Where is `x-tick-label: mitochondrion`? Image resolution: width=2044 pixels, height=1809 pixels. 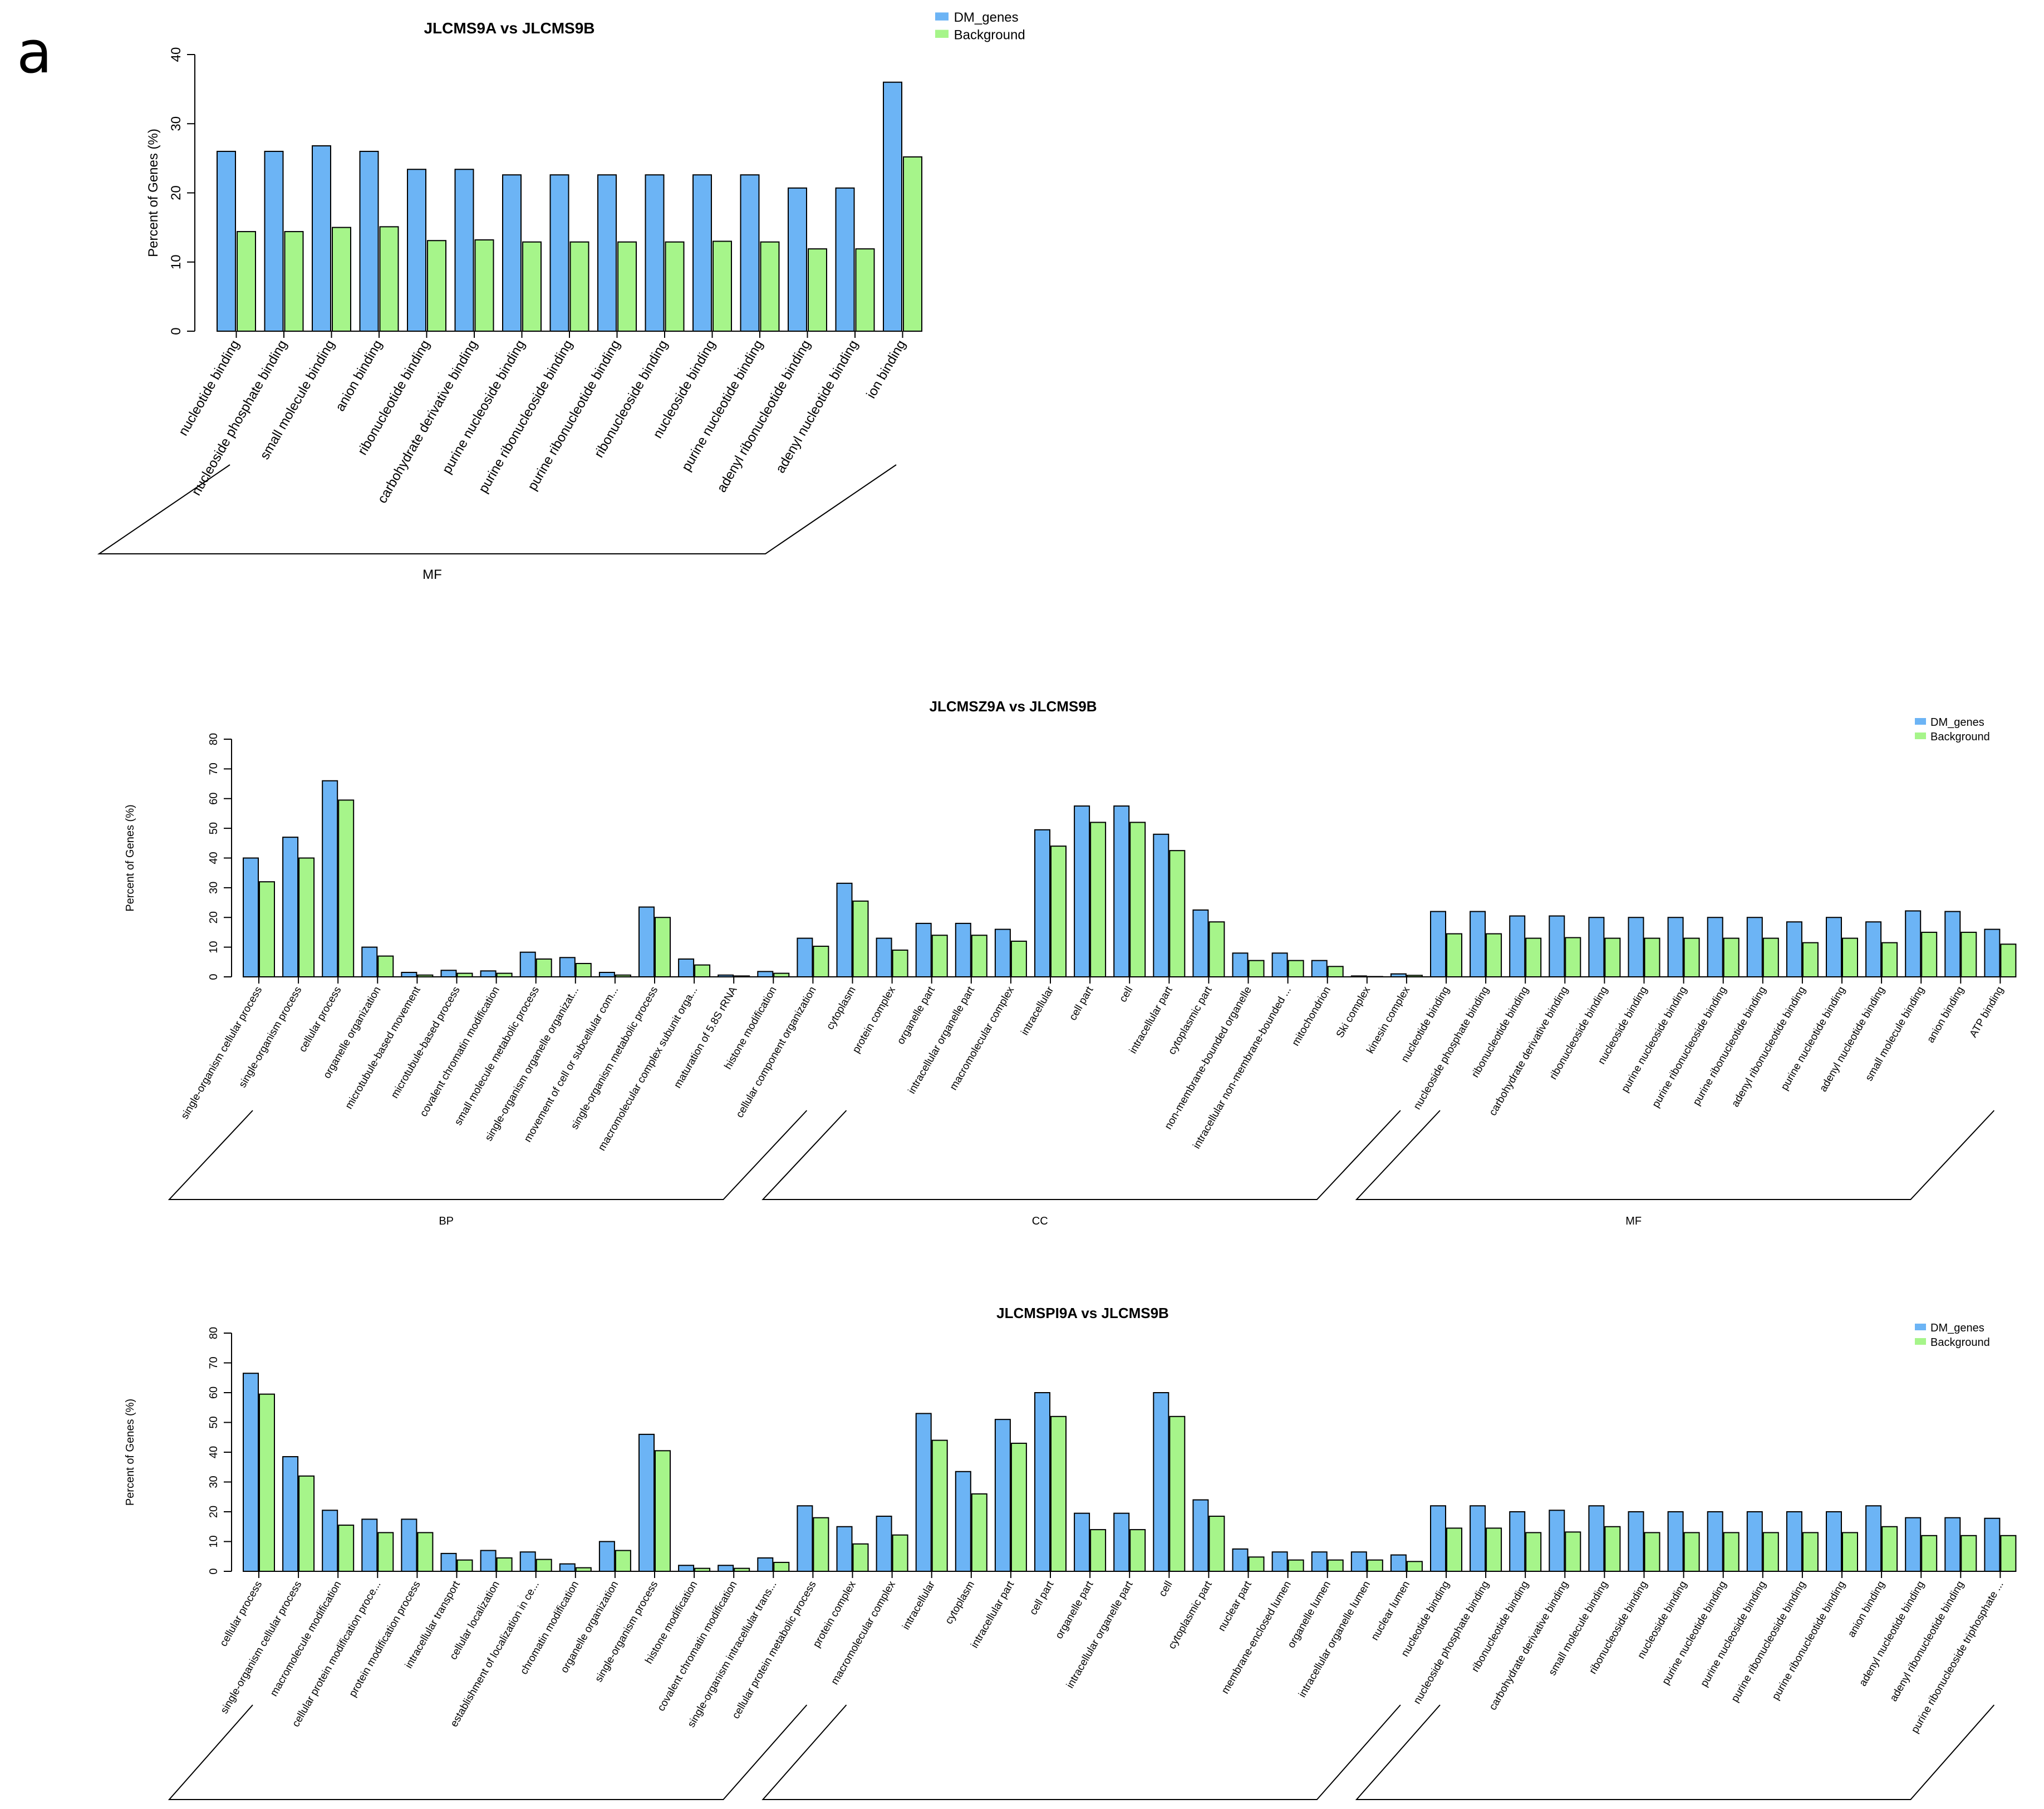
x-tick-label: mitochondrion is located at coordinates (1311, 1016).